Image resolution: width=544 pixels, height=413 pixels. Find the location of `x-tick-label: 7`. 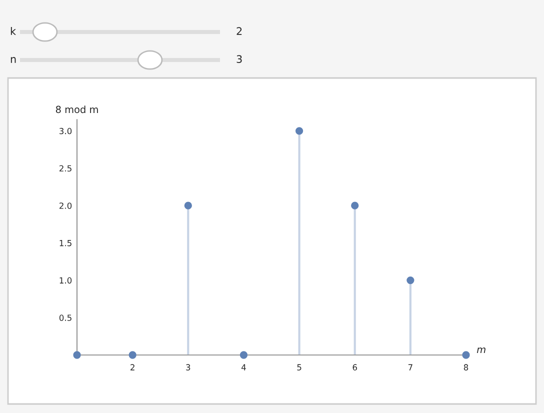

x-tick-label: 7 is located at coordinates (410, 367).